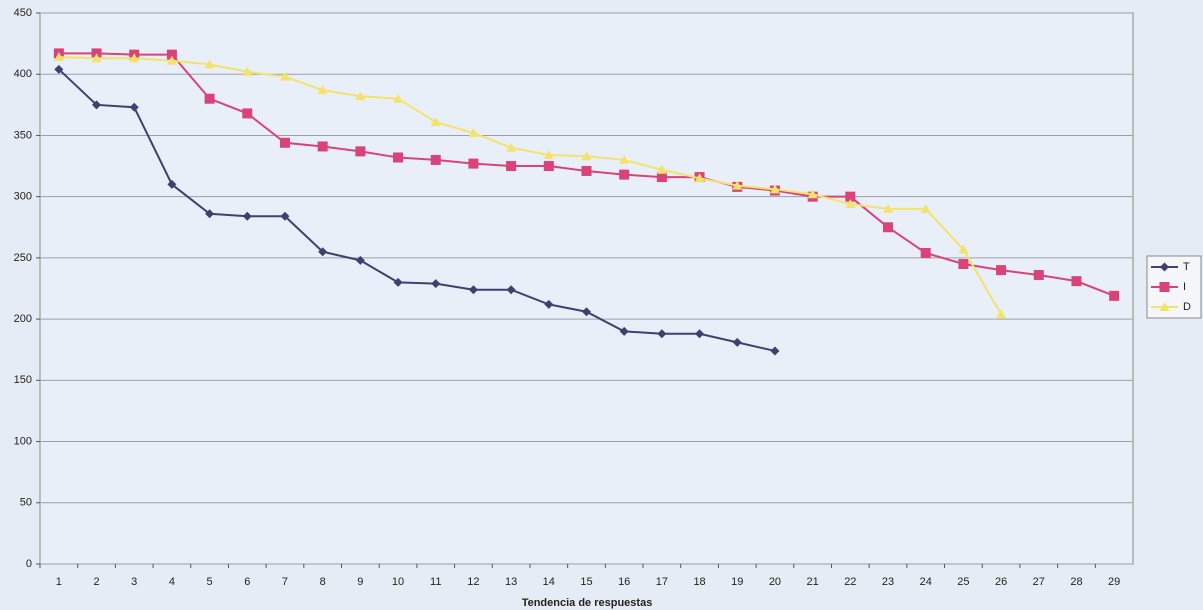 This screenshot has height=610, width=1203. What do you see at coordinates (23, 258) in the screenshot?
I see `y-tick-label: 250` at bounding box center [23, 258].